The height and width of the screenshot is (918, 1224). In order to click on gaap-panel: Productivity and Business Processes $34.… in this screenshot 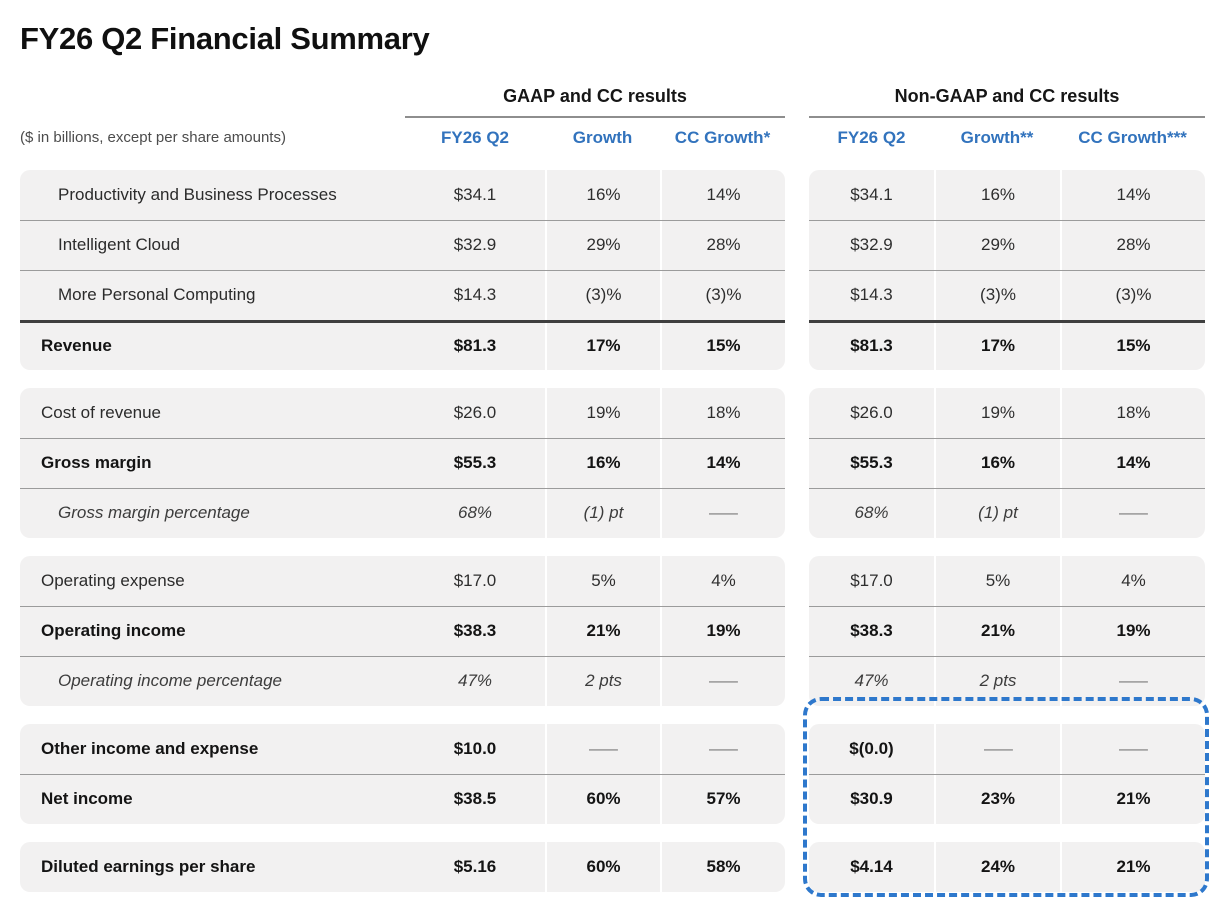, I will do `click(402, 269)`.